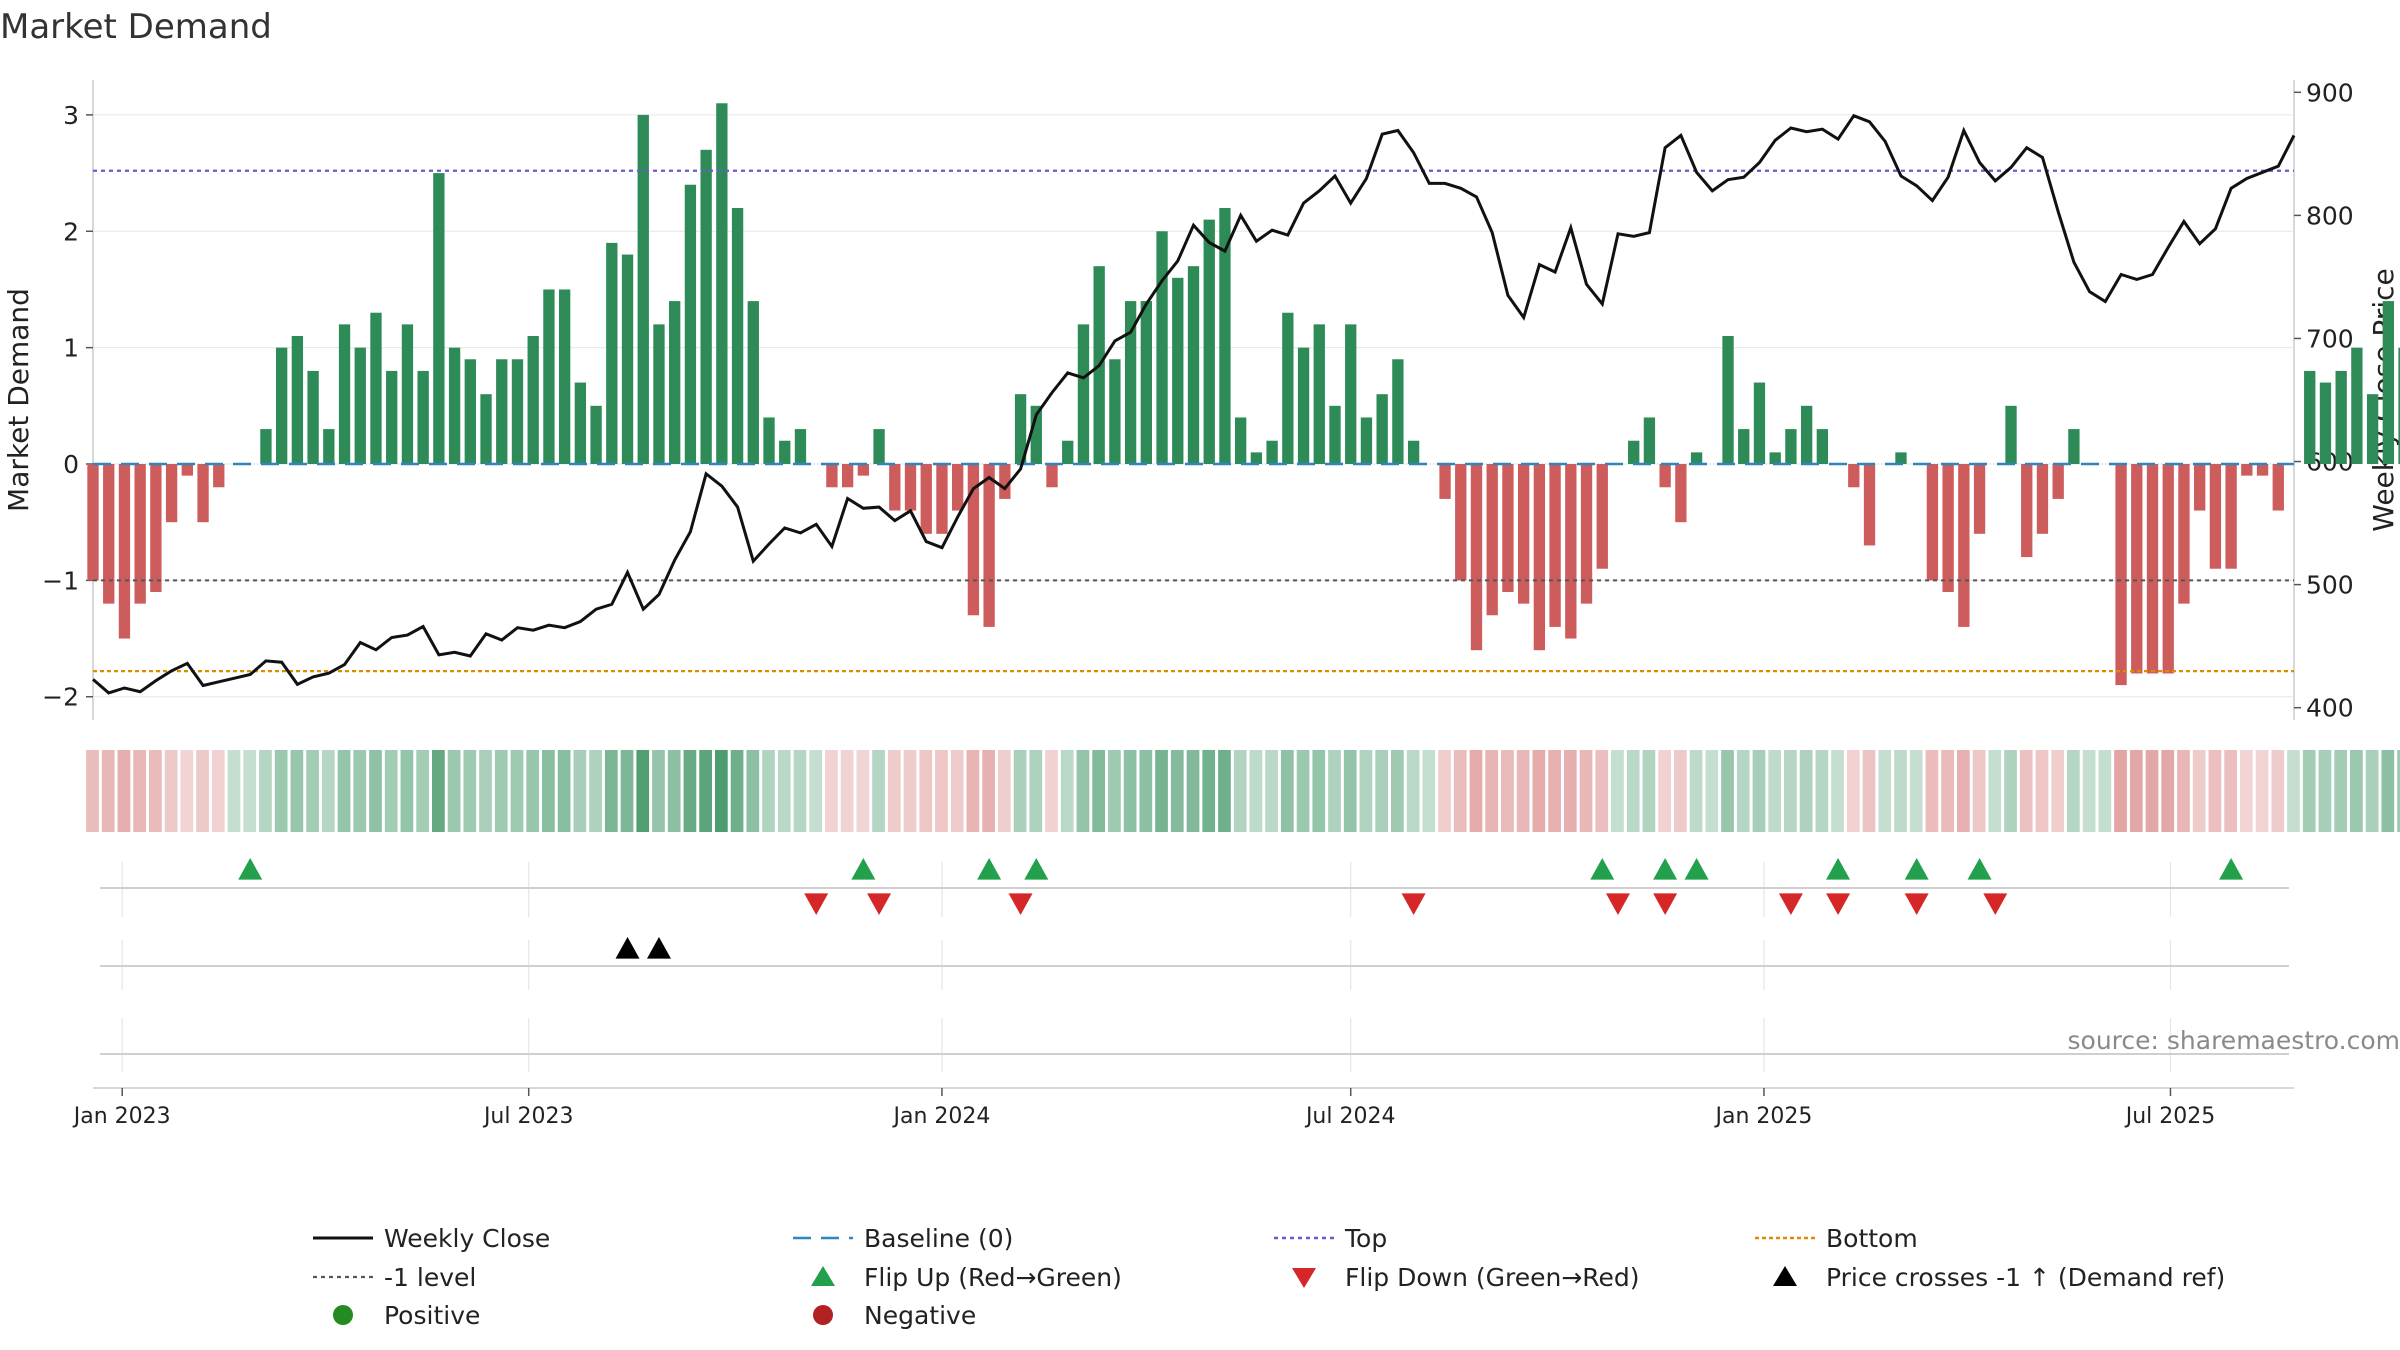  I want to click on legend-item-minus-one: -1 level, so click(394, 1277).